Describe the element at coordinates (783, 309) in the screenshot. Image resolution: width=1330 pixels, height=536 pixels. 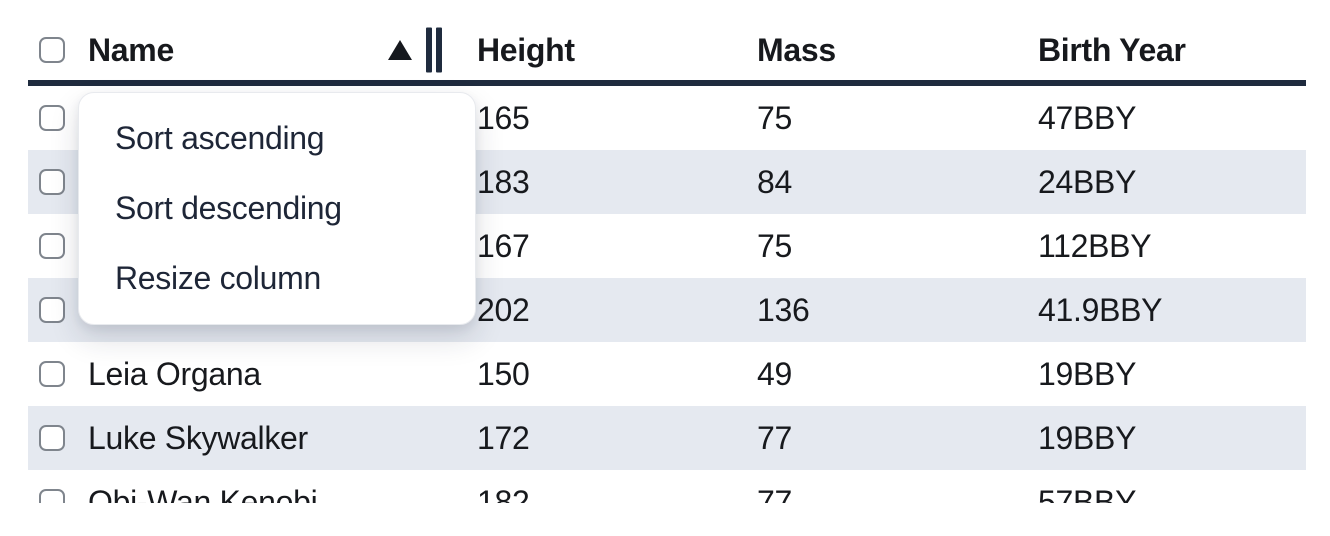
I see `cell-mass: 136` at that location.